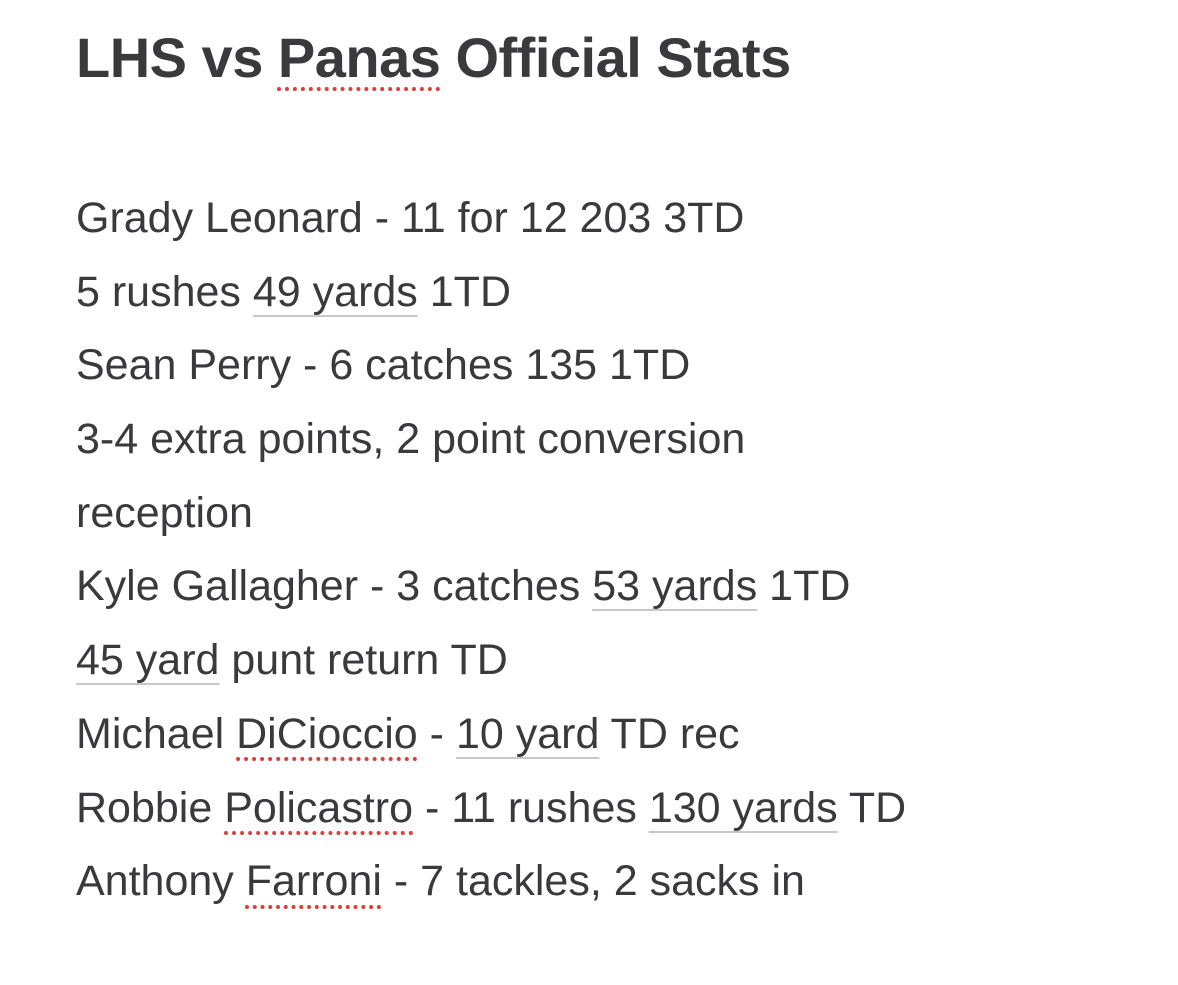  Describe the element at coordinates (383, 365) in the screenshot. I see `line-text: Sean Perry - 6 catches 135 1TD` at that location.